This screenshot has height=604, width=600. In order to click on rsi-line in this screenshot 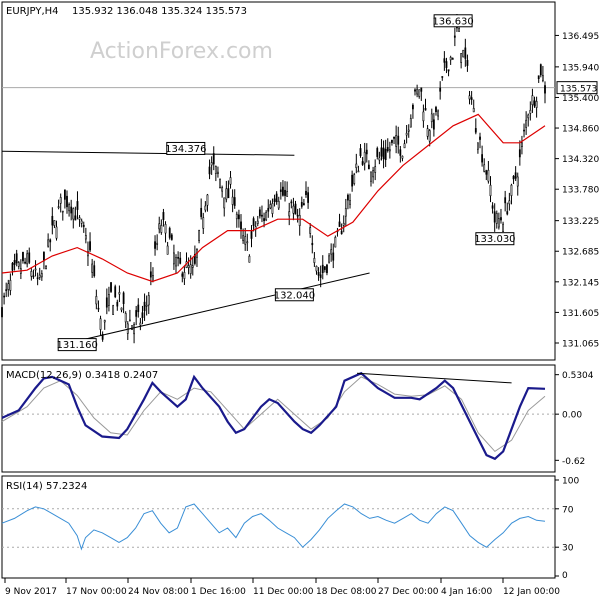, I will do `click(273, 527)`.